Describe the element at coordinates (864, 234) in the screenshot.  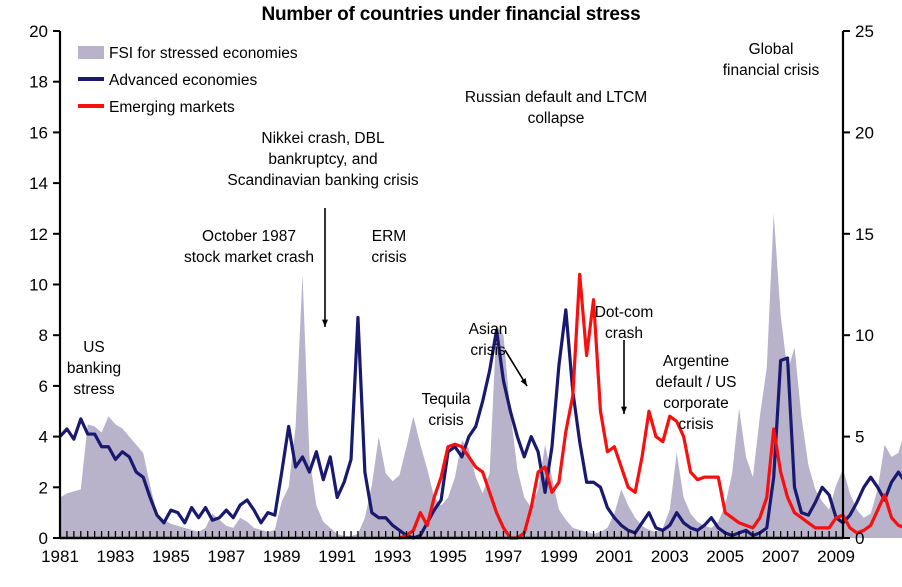
I see `right-axis-tick-label: 15` at that location.